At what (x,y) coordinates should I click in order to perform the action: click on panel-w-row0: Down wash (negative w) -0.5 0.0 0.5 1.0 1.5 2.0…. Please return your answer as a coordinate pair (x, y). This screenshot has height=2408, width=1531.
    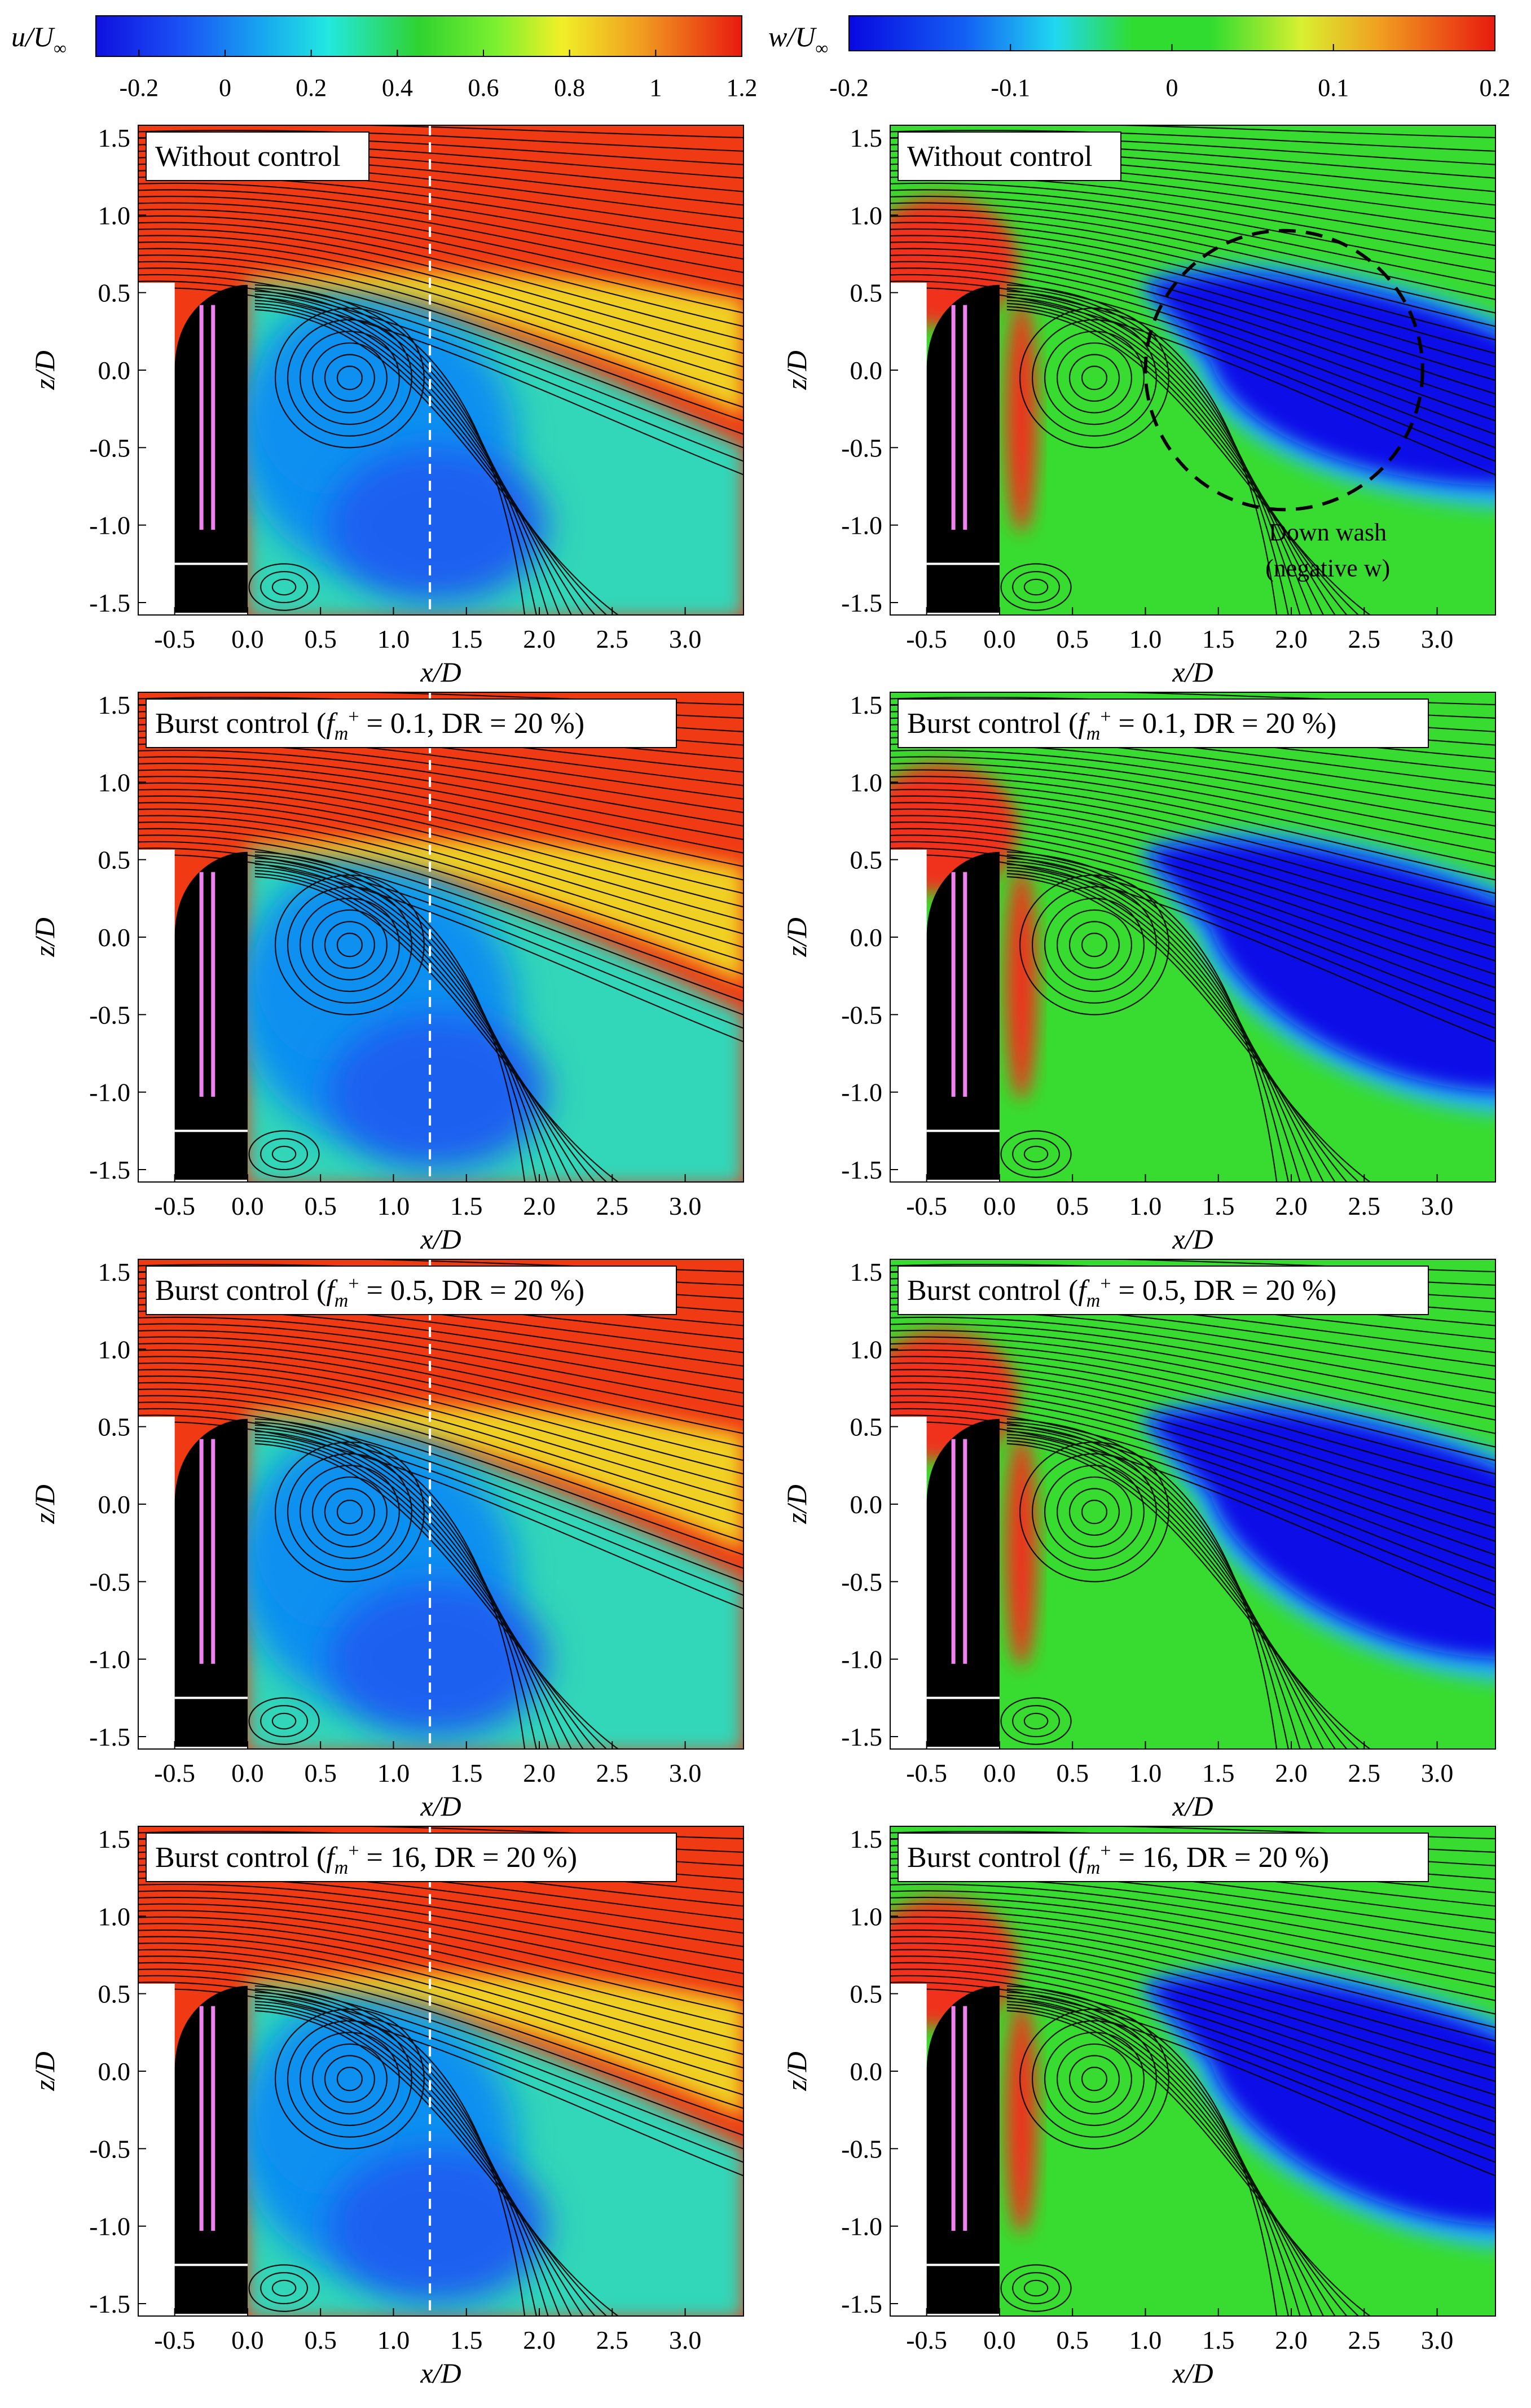
    Looking at the image, I should click on (1138, 406).